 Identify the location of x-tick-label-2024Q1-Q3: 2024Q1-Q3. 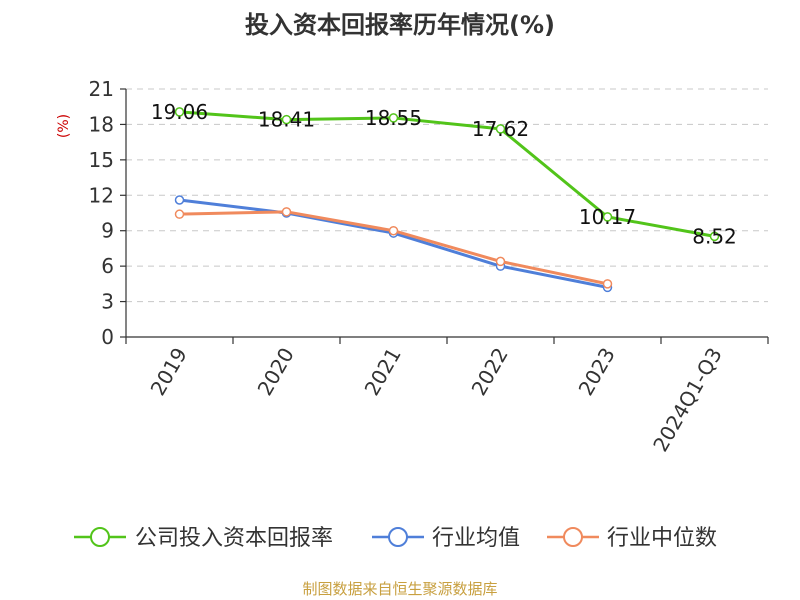
(687, 400).